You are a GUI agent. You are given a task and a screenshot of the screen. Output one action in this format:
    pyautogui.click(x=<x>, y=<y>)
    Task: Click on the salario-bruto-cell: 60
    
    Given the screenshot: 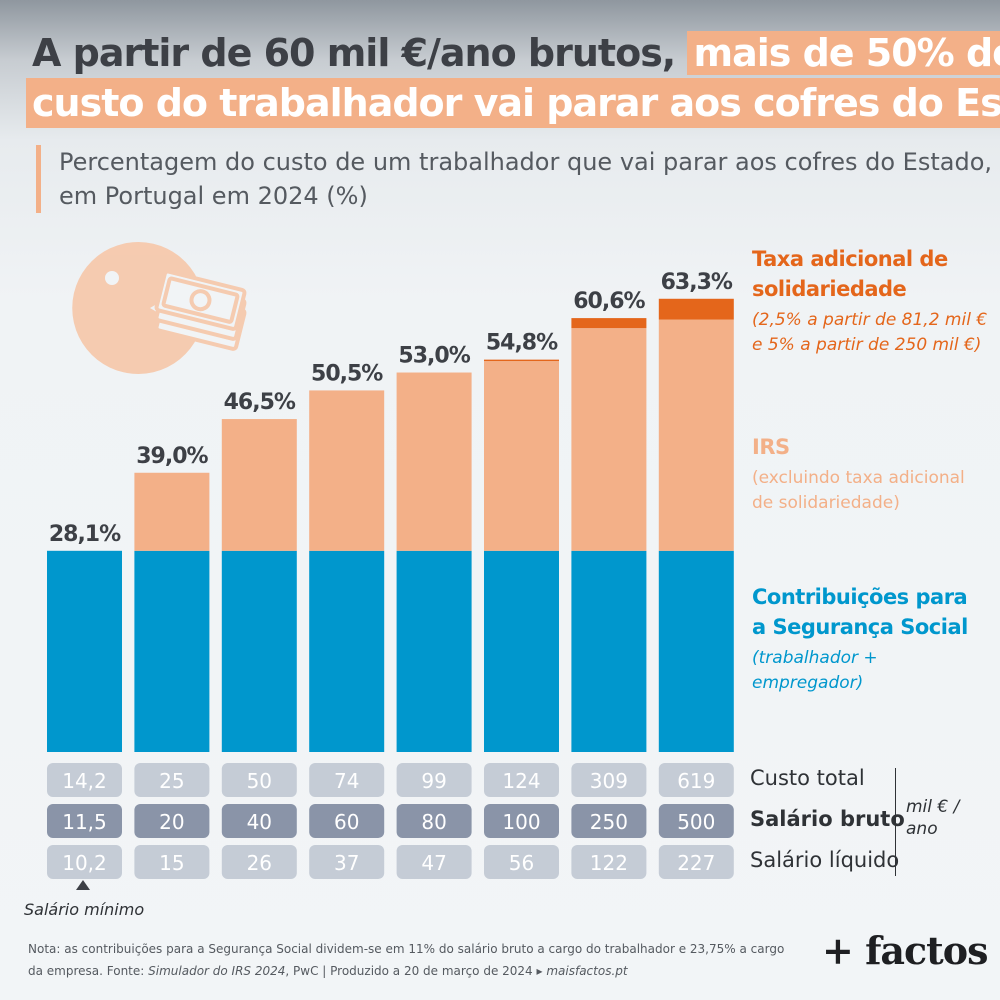 What is the action you would take?
    pyautogui.click(x=347, y=821)
    